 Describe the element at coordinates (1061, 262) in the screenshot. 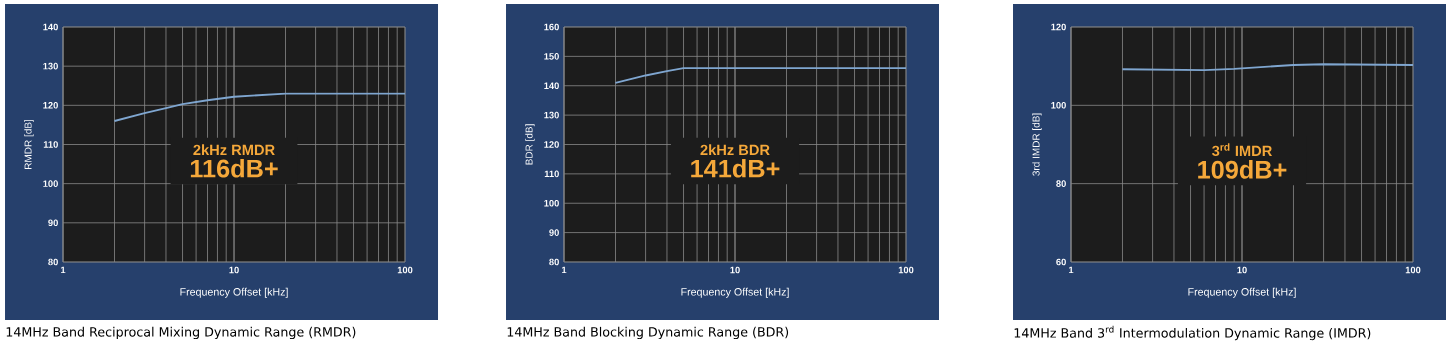

I see `y-tick-label: 60` at that location.